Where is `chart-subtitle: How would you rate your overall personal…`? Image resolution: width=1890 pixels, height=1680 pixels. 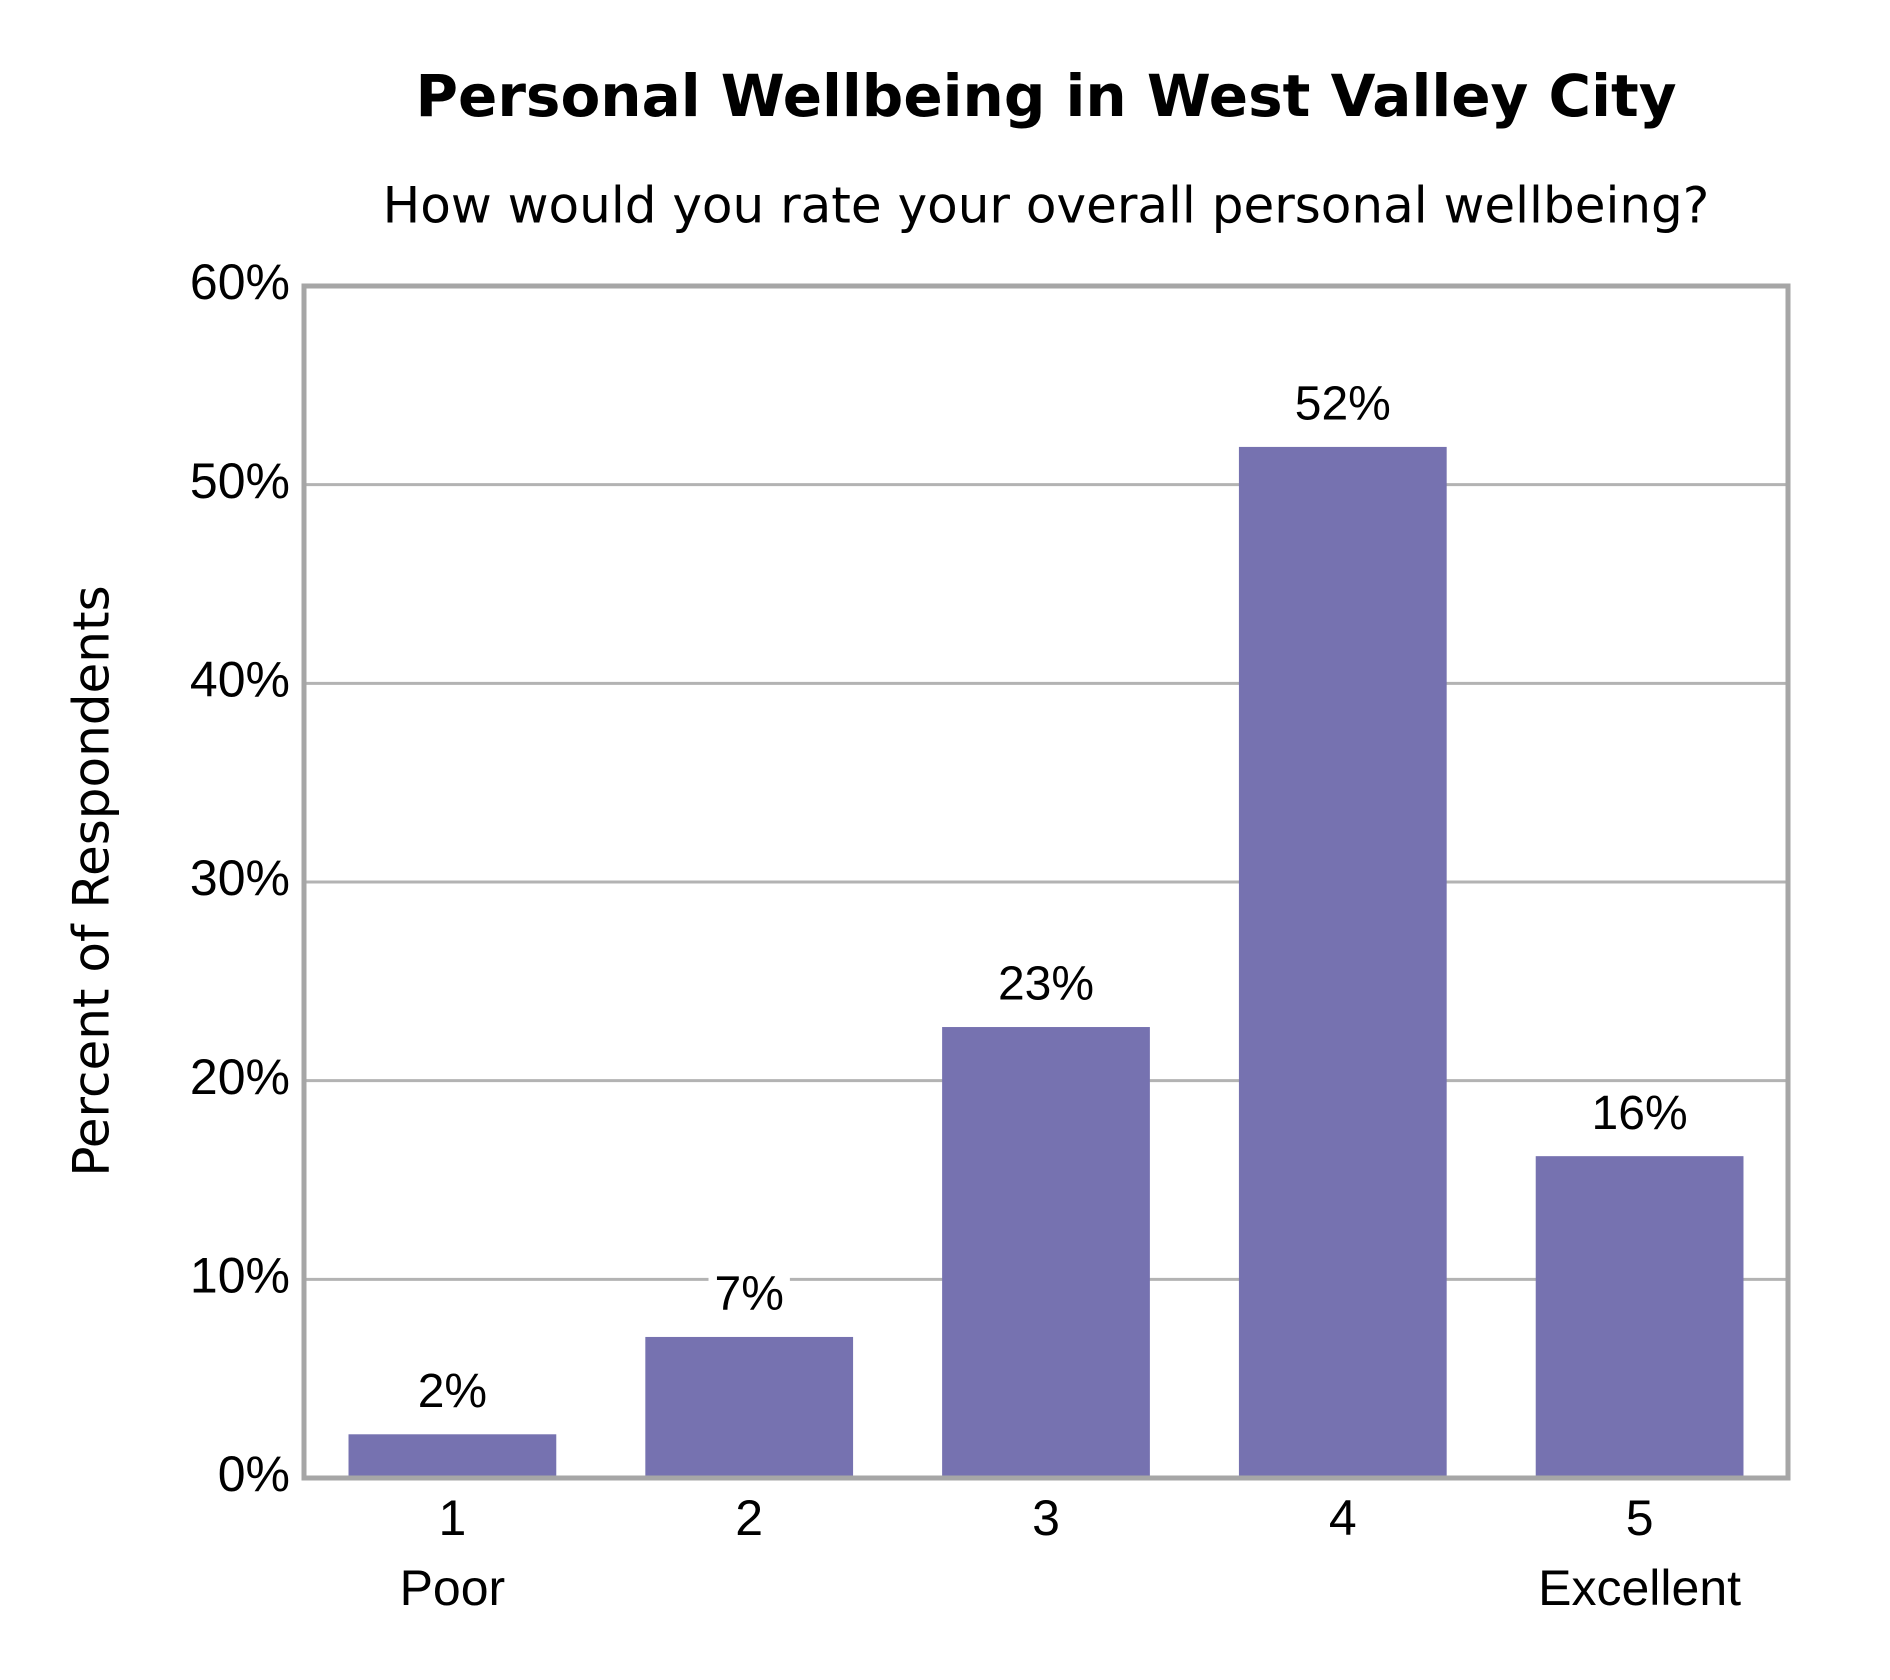 chart-subtitle: How would you rate your overall personal… is located at coordinates (1046, 206).